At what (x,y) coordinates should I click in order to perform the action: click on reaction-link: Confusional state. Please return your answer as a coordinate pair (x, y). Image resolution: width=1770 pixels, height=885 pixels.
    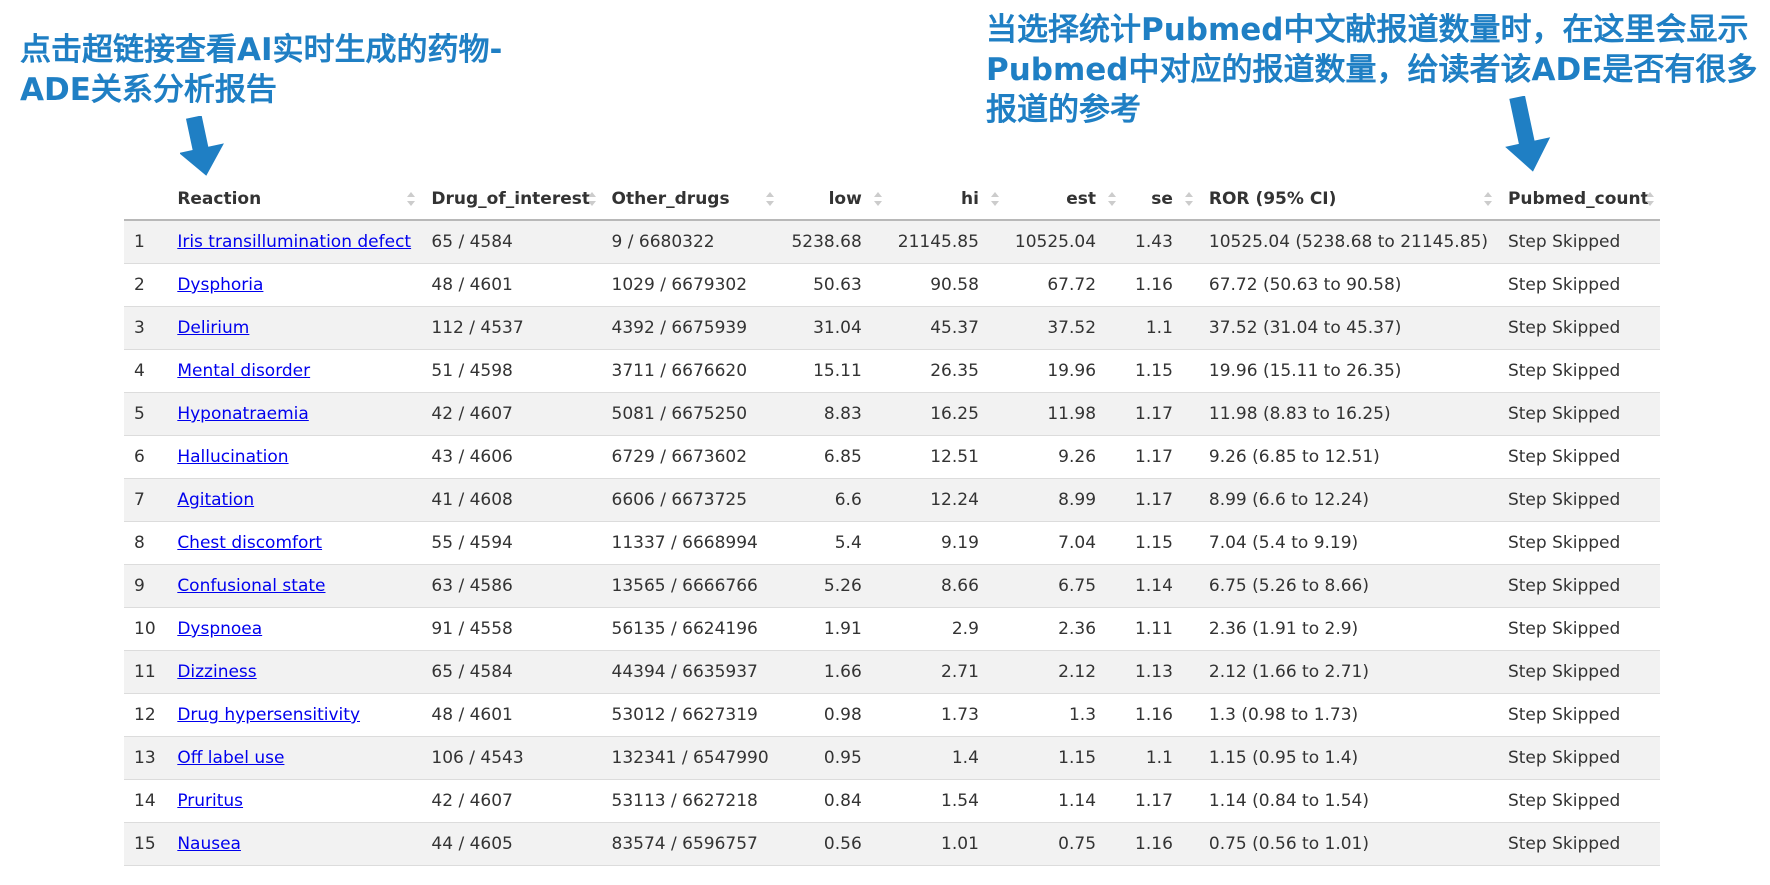
    Looking at the image, I should click on (251, 586).